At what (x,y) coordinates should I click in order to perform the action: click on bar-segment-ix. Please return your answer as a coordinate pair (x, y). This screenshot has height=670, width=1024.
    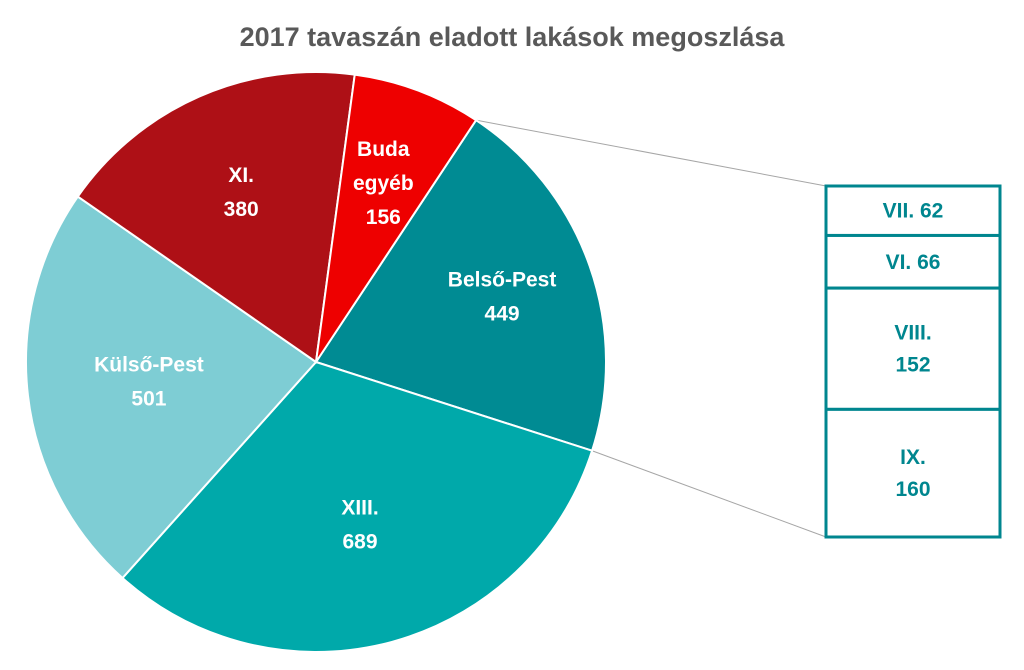
    Looking at the image, I should click on (913, 473).